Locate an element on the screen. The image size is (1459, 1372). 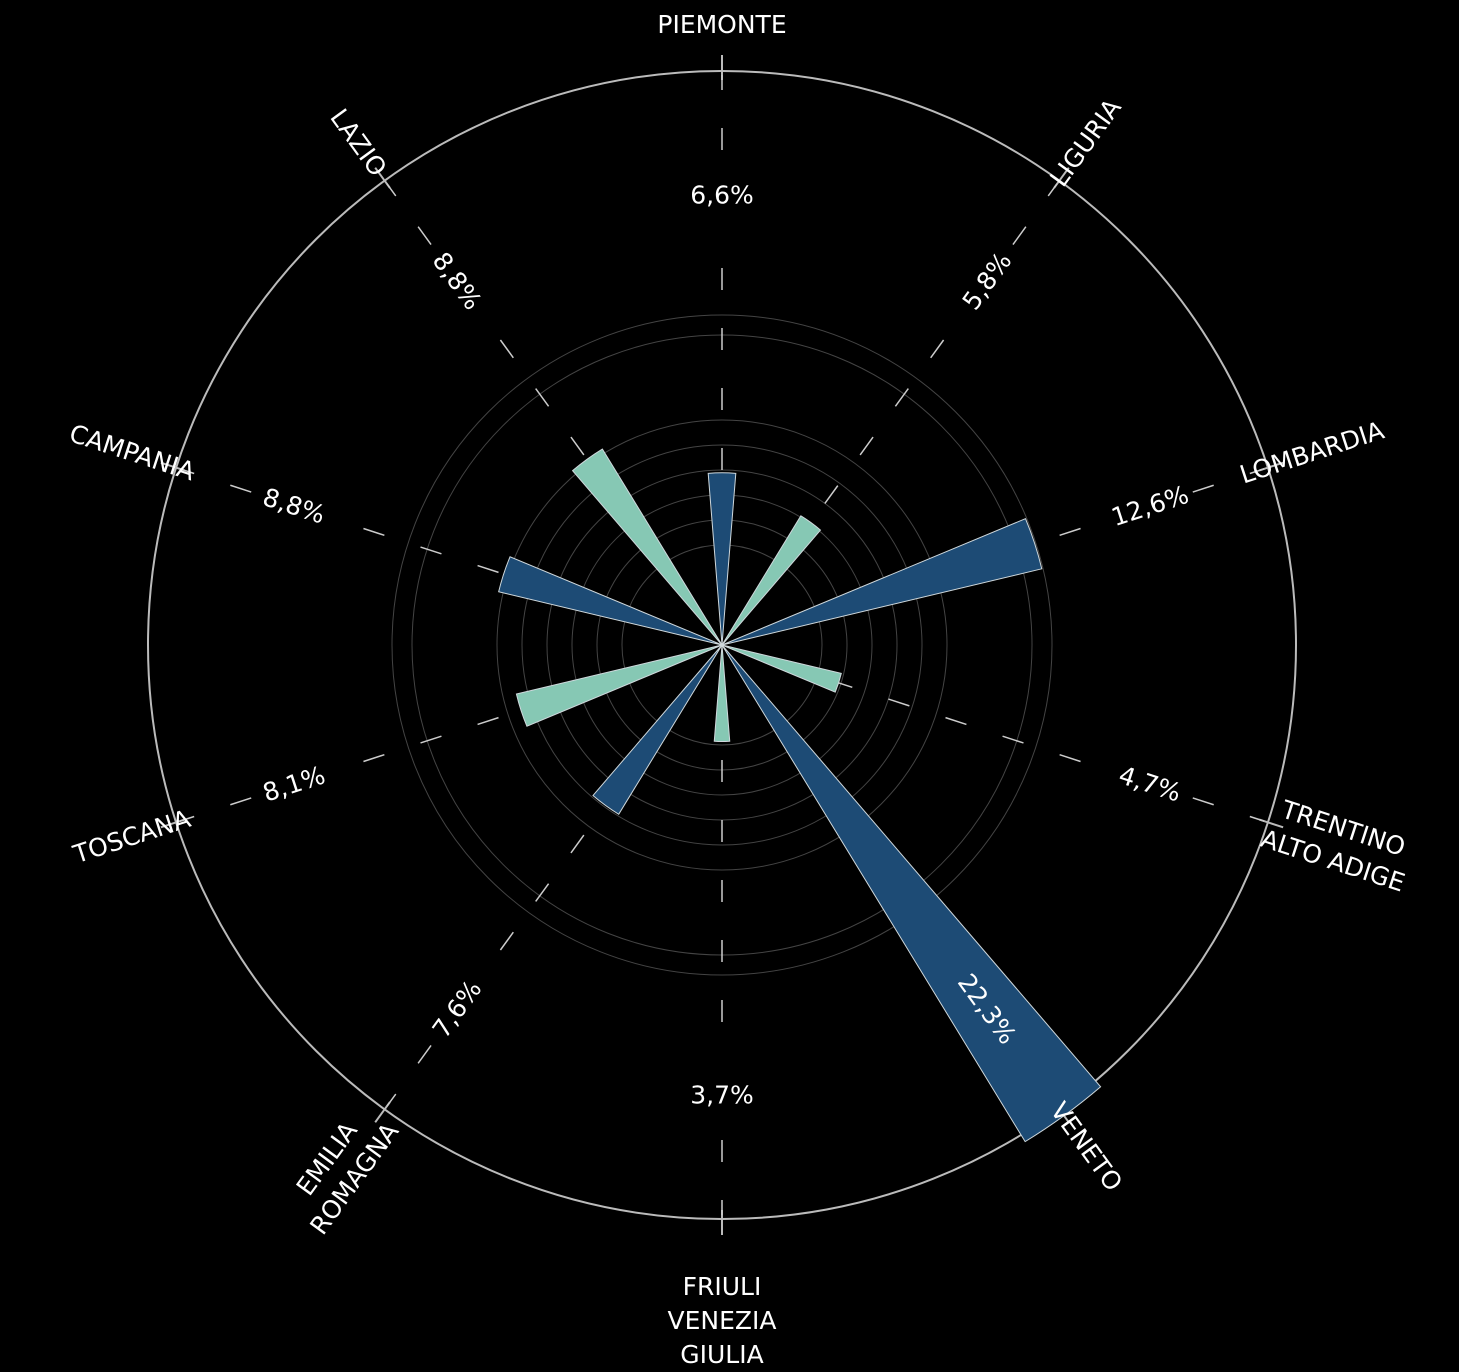
category-label: PIEMONTE is located at coordinates (722, 24).